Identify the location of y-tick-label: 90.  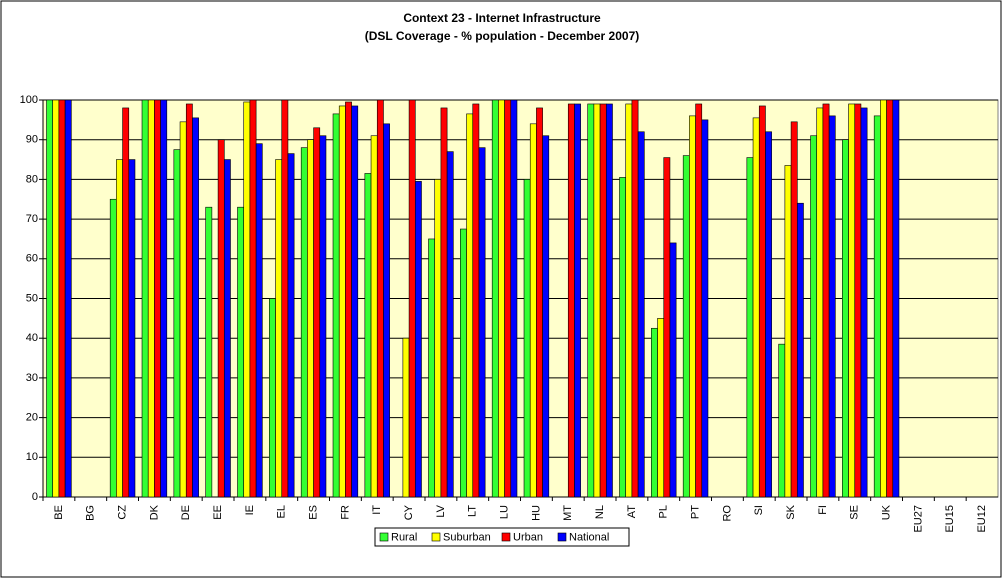
(32, 140).